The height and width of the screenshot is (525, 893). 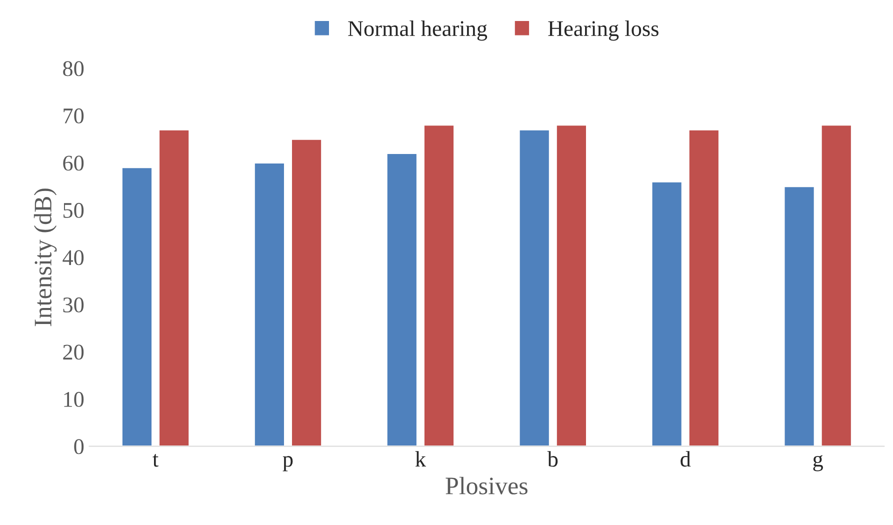 What do you see at coordinates (287, 464) in the screenshot?
I see `x-tick-label: p` at bounding box center [287, 464].